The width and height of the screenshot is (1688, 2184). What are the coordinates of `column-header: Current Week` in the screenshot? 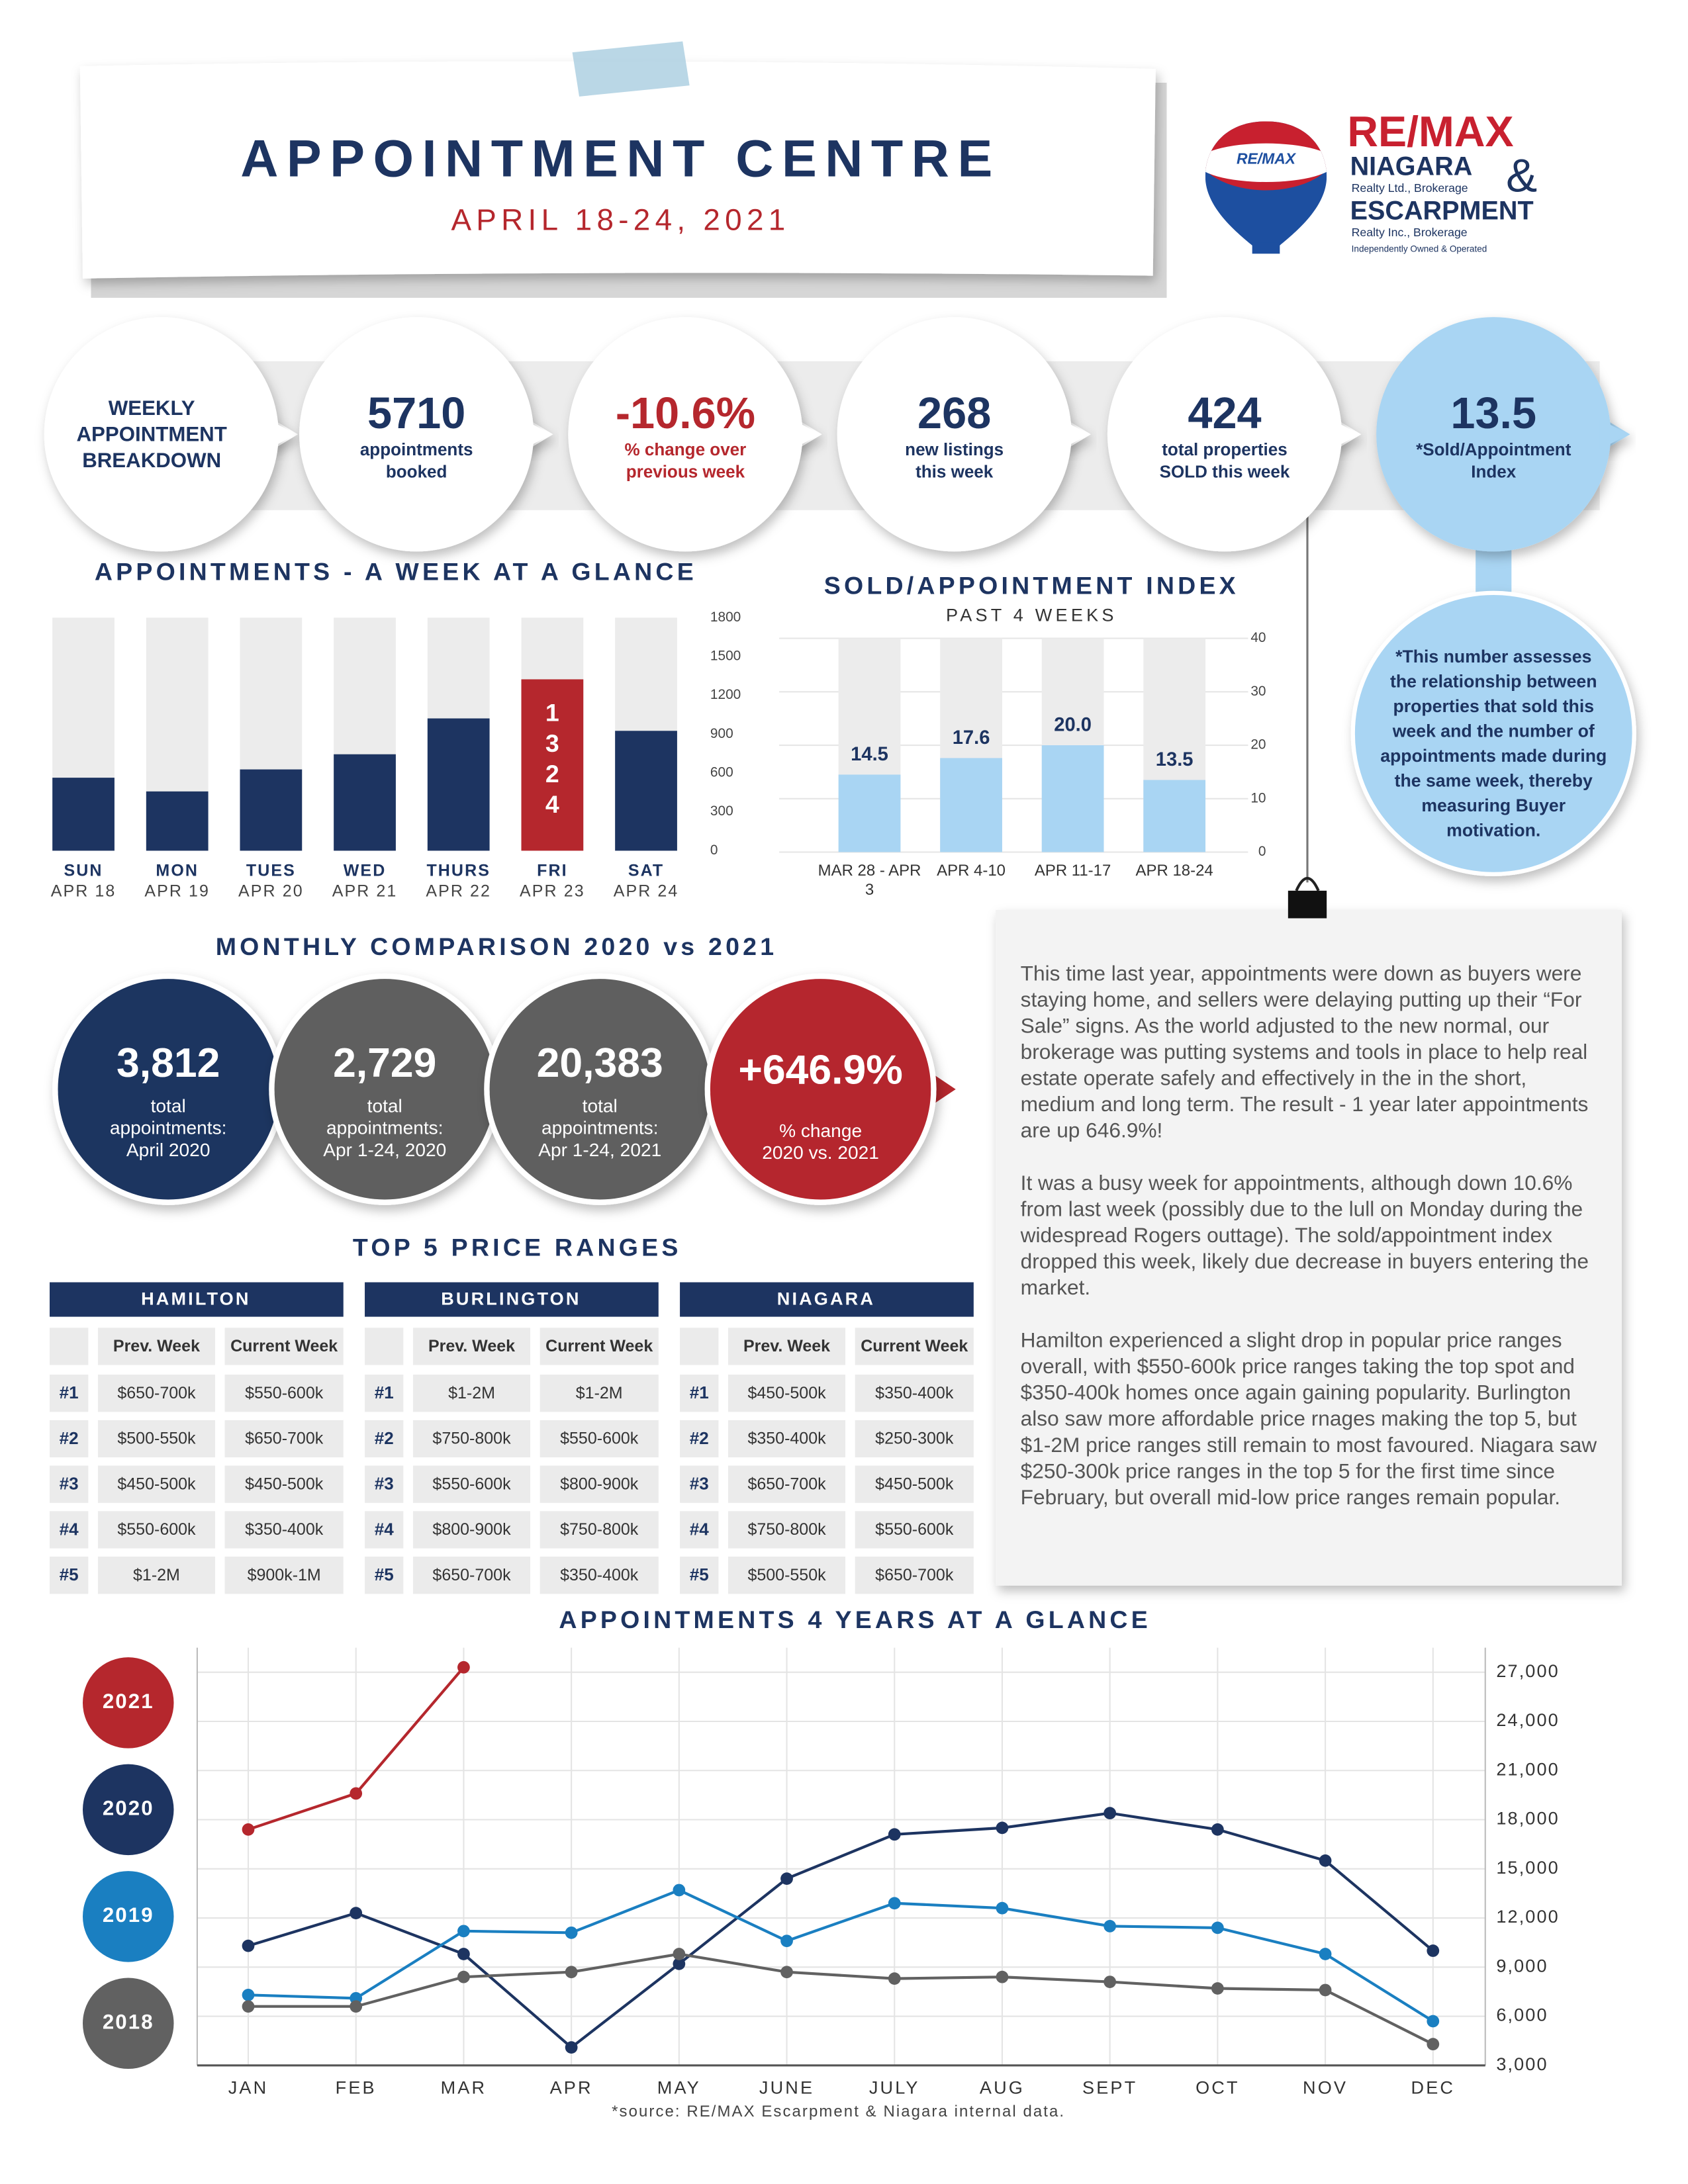 It's located at (284, 1346).